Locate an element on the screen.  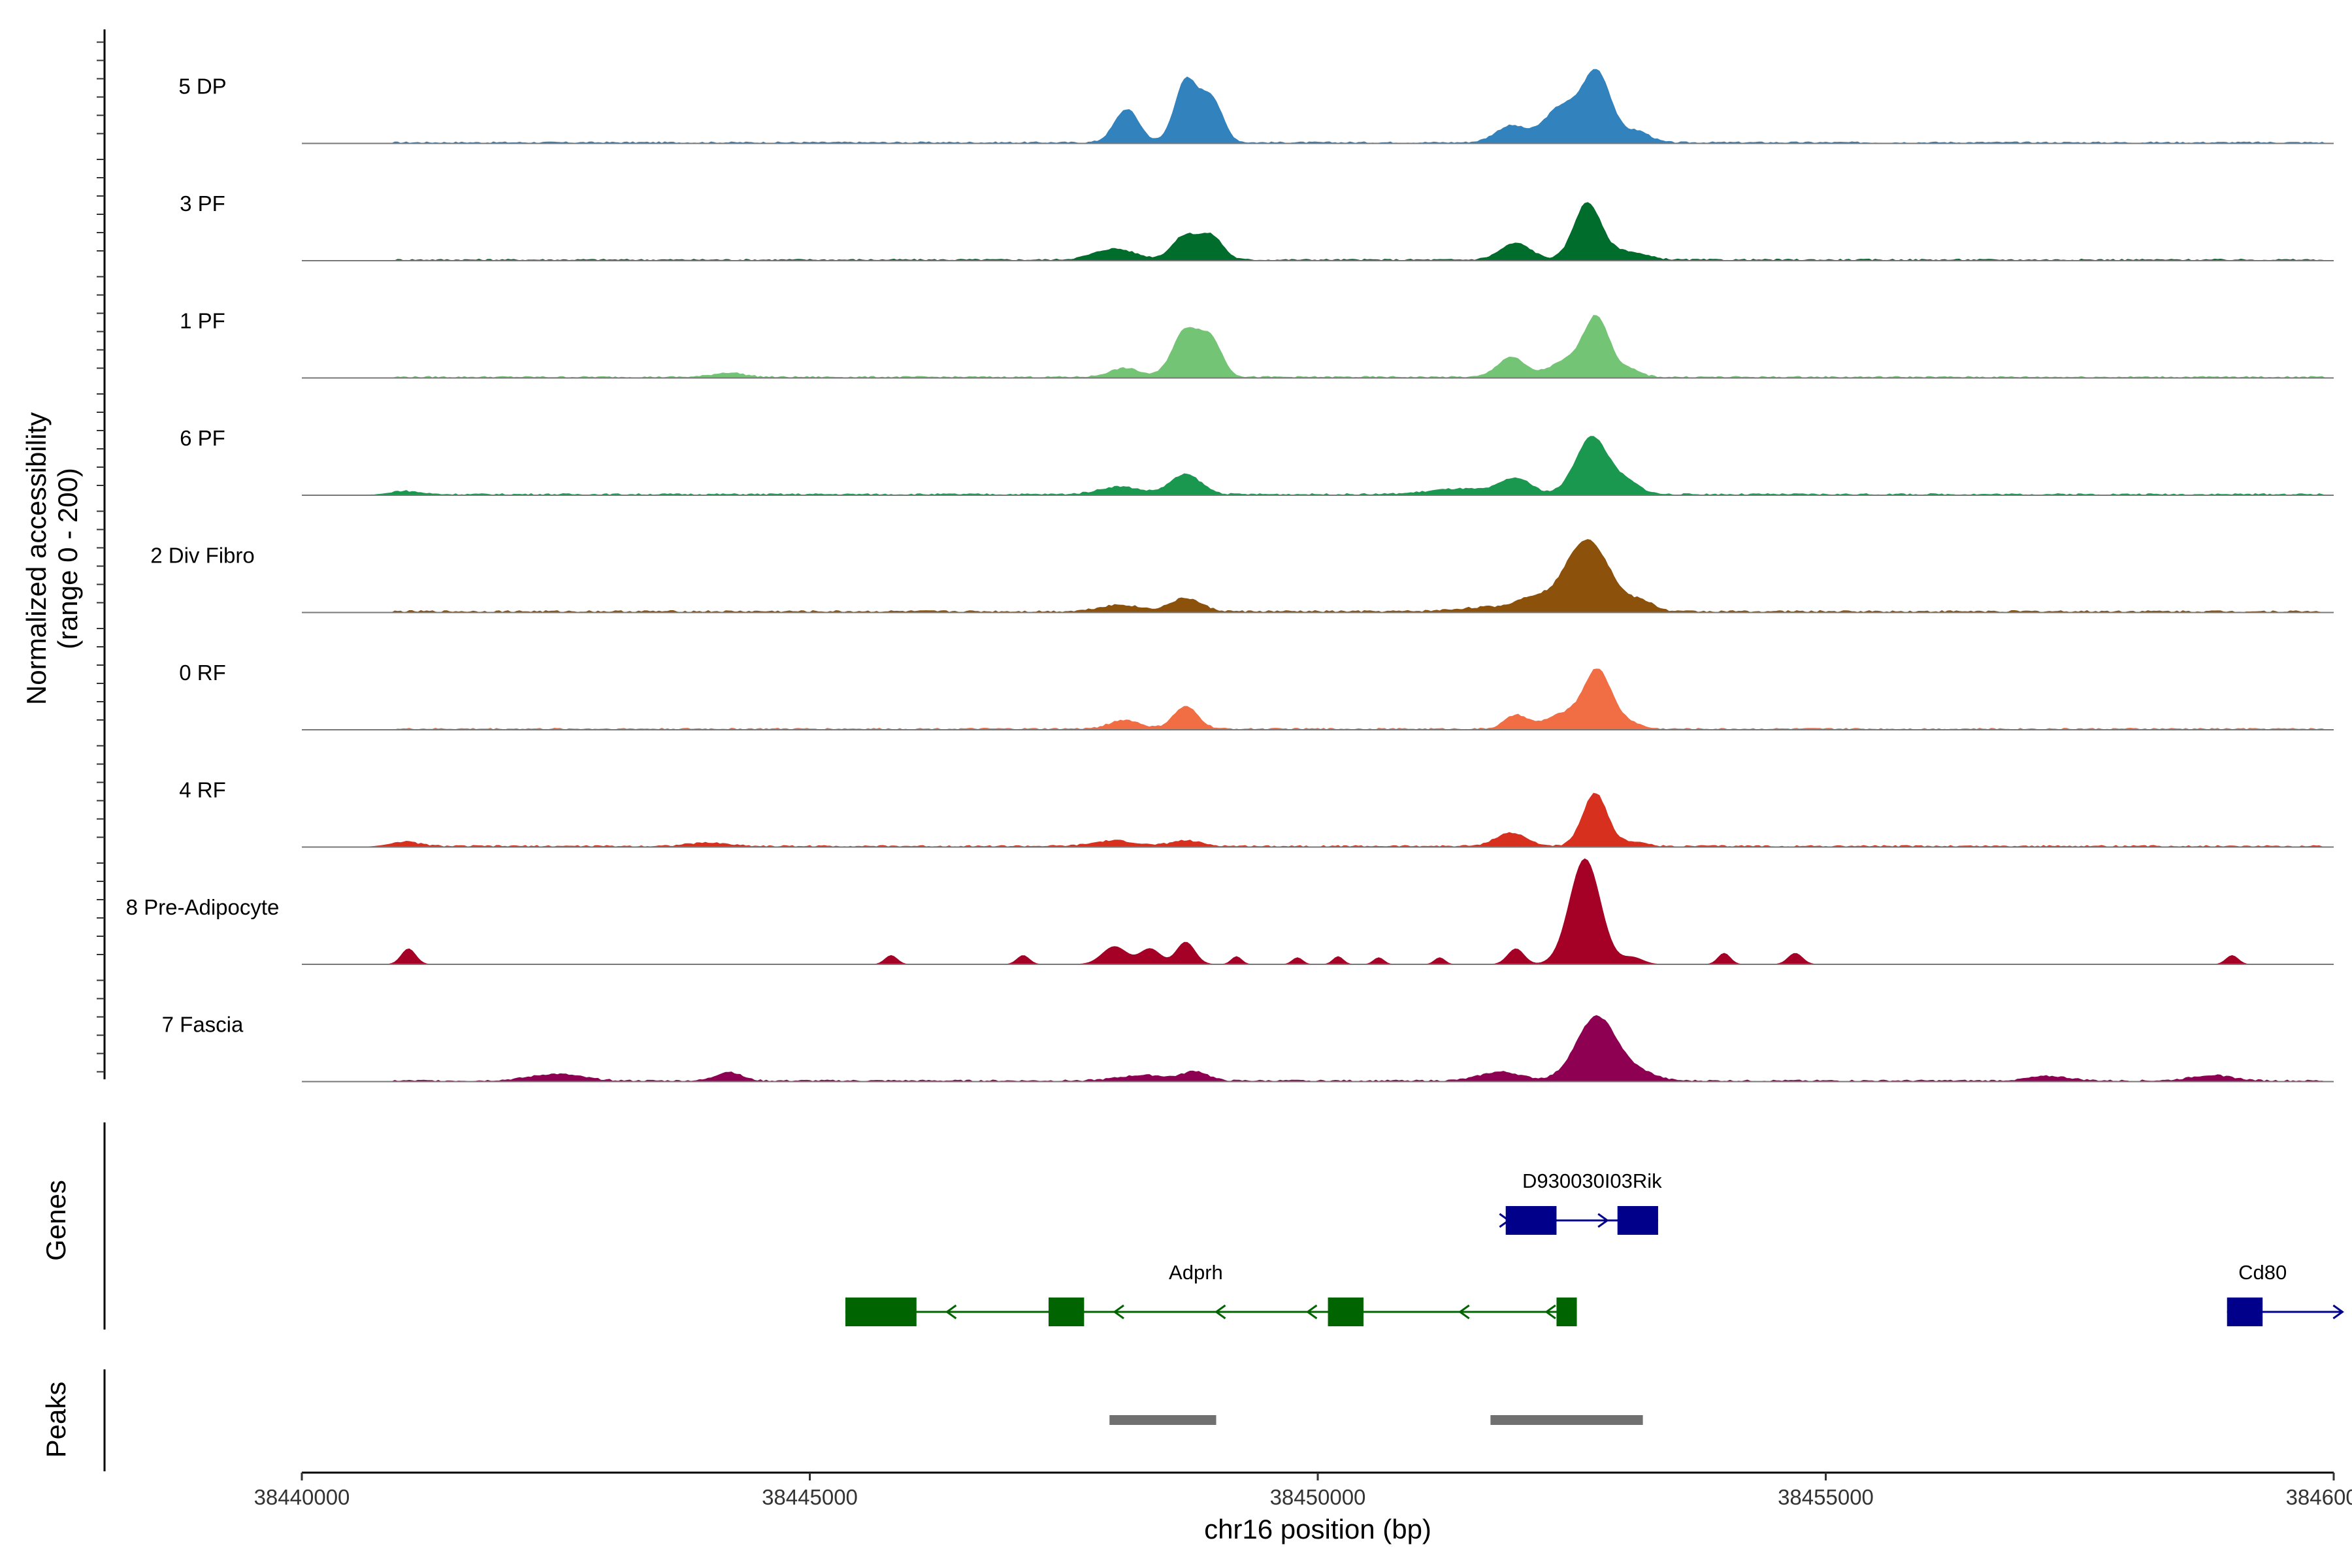
track-6: 4 RF is located at coordinates (1256, 813).